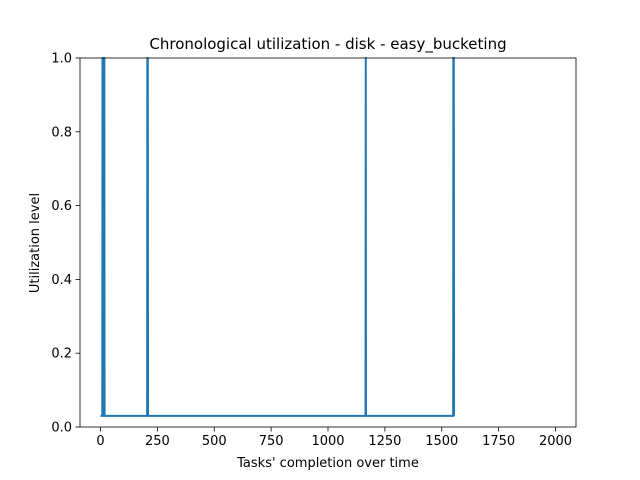 Image resolution: width=640 pixels, height=480 pixels. Describe the element at coordinates (61, 206) in the screenshot. I see `y-tick-label: 0.6` at that location.